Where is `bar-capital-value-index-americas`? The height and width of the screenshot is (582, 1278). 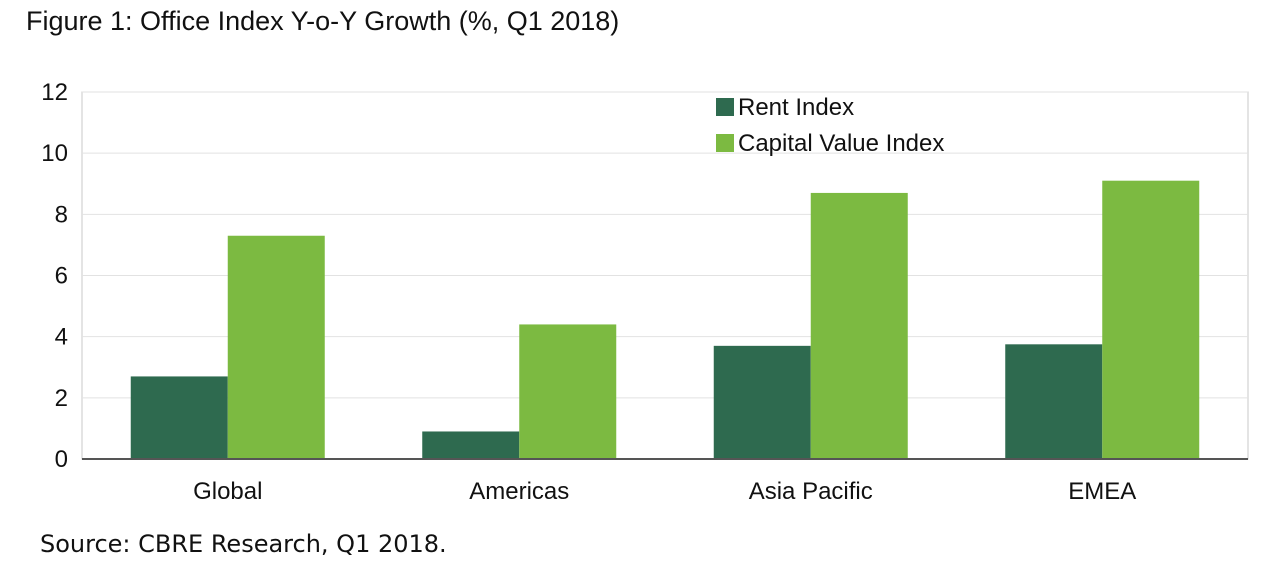
bar-capital-value-index-americas is located at coordinates (568, 391).